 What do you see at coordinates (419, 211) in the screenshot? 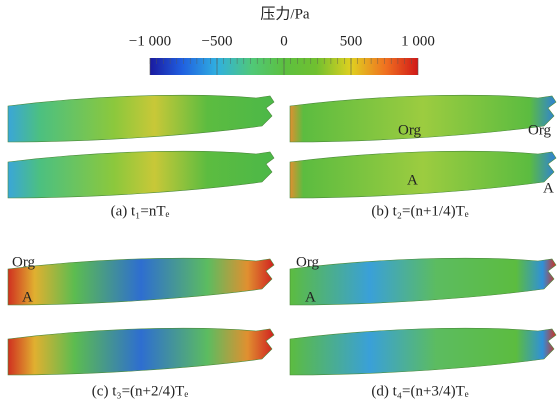
I see `panel-caption: (b) t₂=(n+1/4)Tₑ` at bounding box center [419, 211].